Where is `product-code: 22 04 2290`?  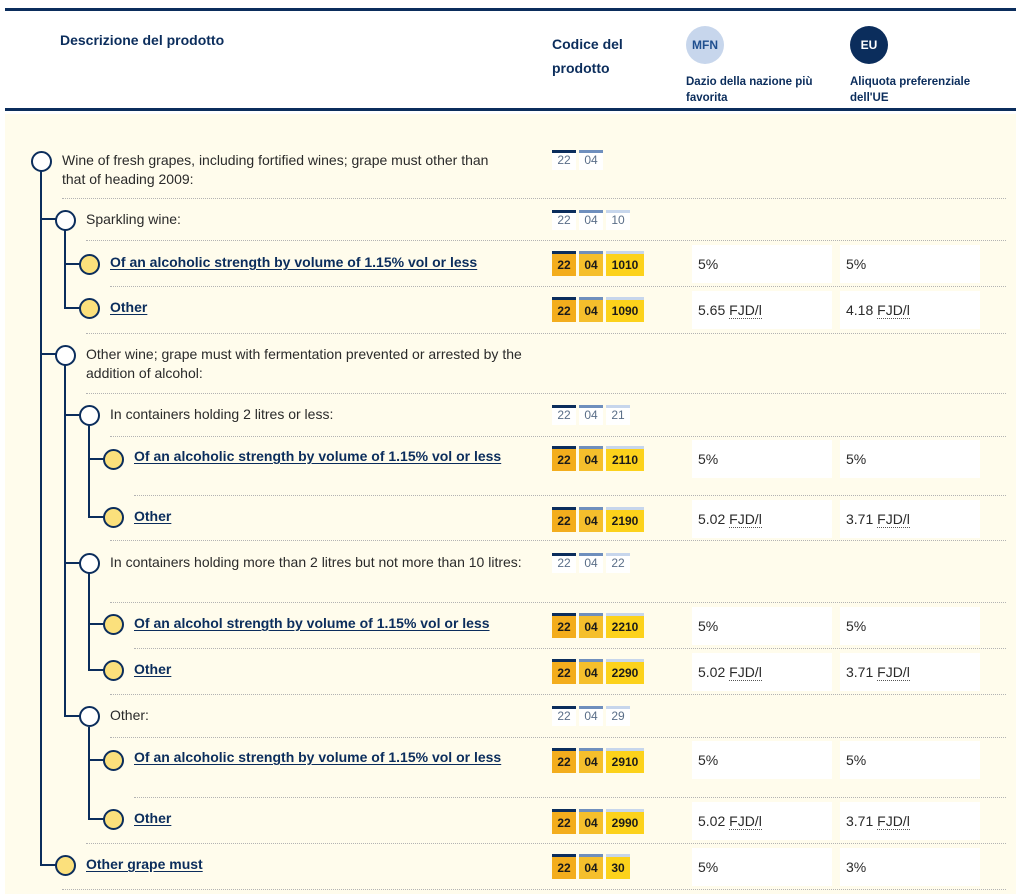
product-code: 22 04 2290 is located at coordinates (598, 671).